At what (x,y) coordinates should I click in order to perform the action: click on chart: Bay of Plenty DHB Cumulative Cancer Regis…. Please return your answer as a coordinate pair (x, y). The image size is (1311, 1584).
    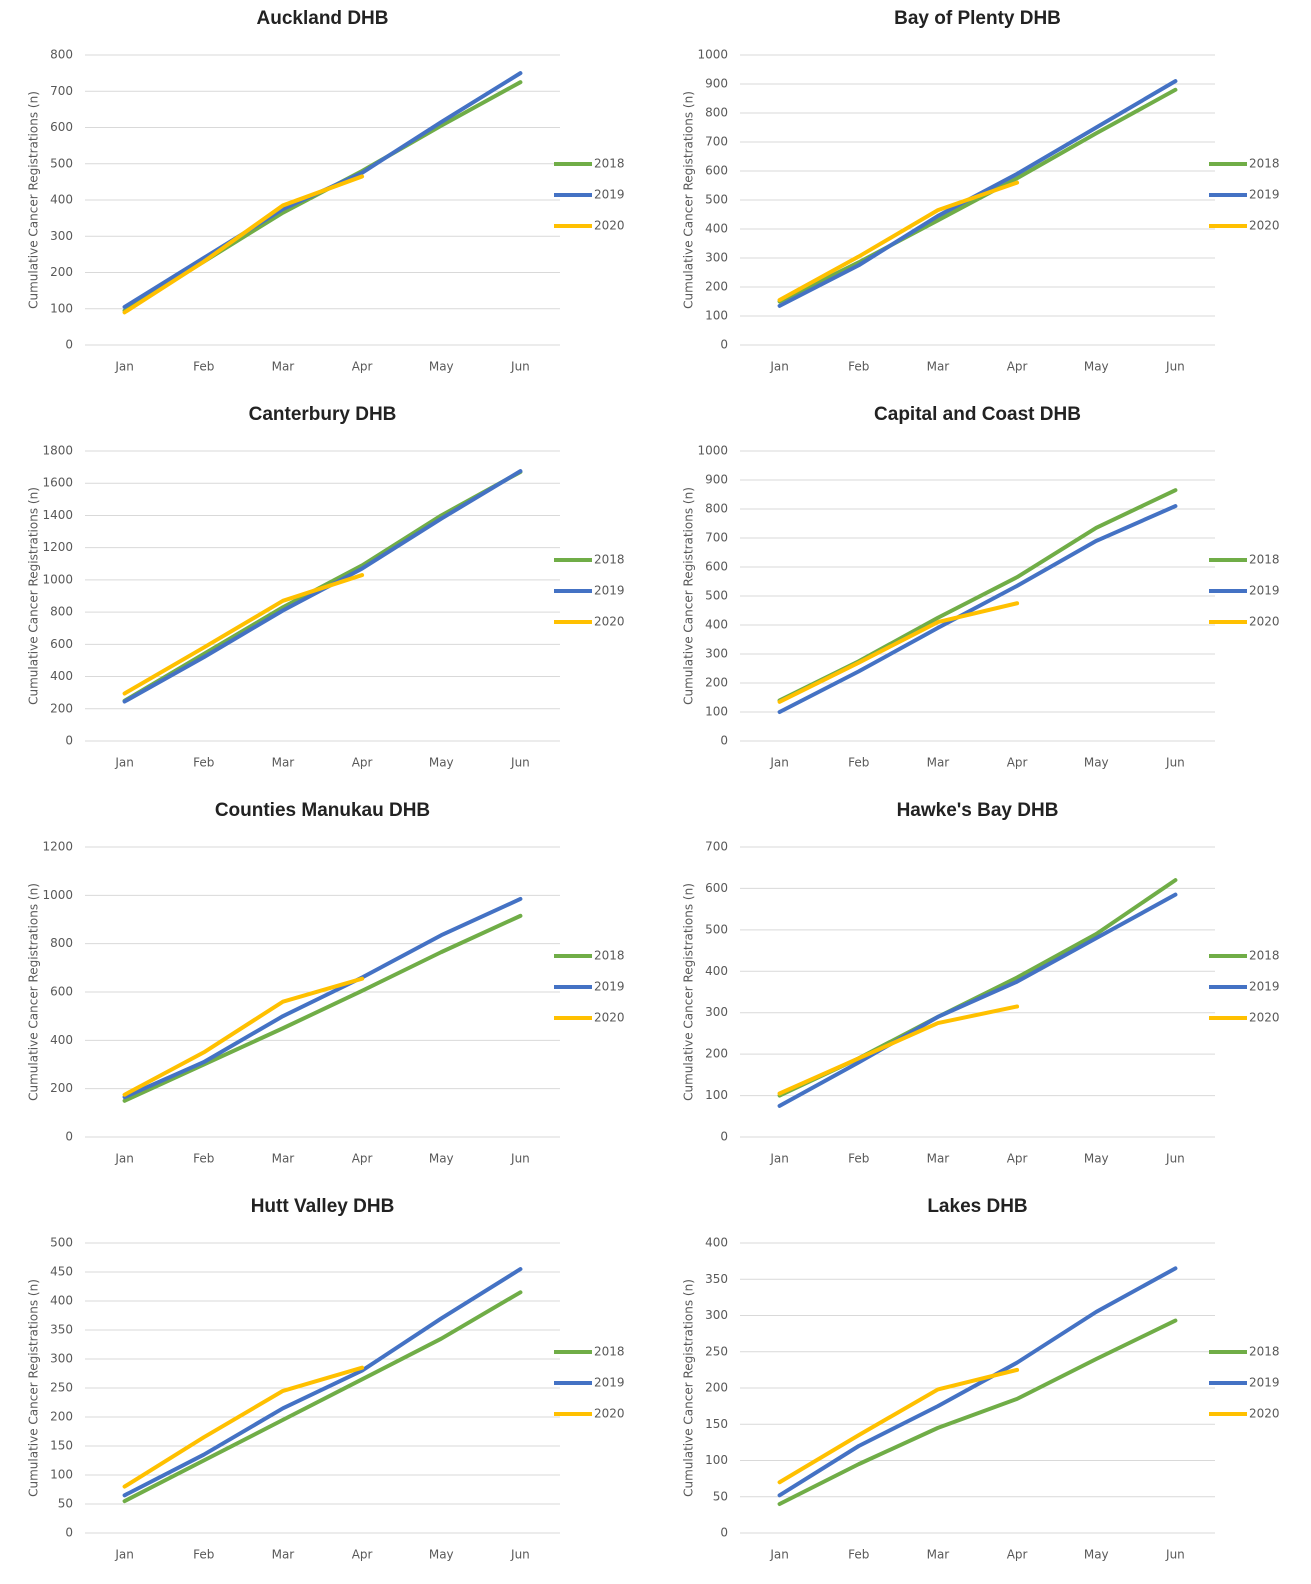
    Looking at the image, I should click on (981, 191).